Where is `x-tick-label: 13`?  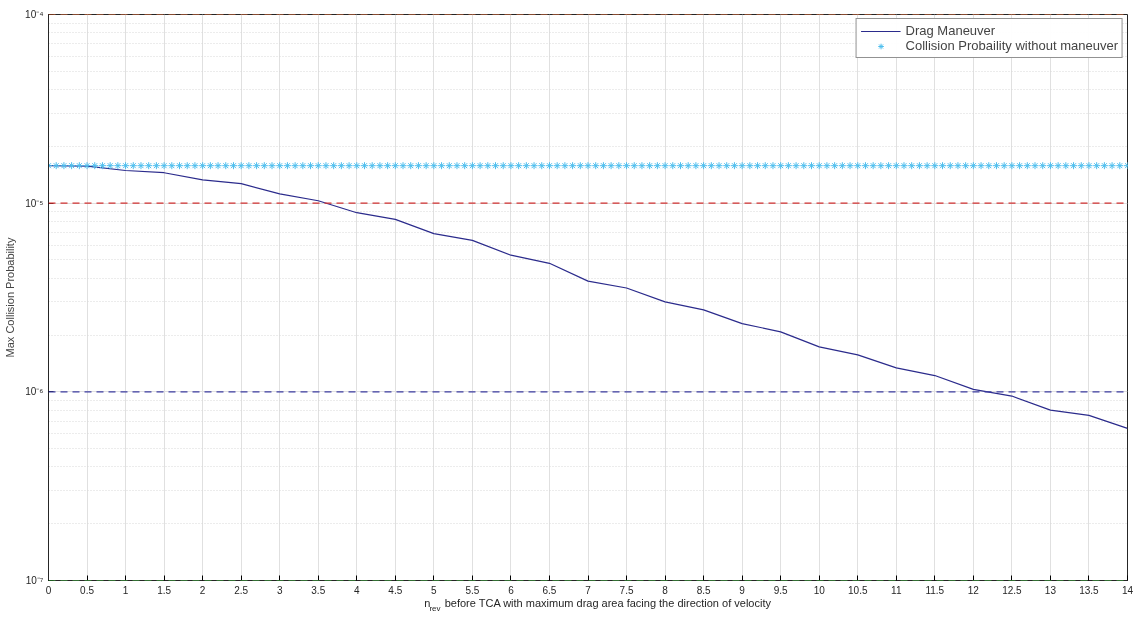
x-tick-label: 13 is located at coordinates (1050, 590).